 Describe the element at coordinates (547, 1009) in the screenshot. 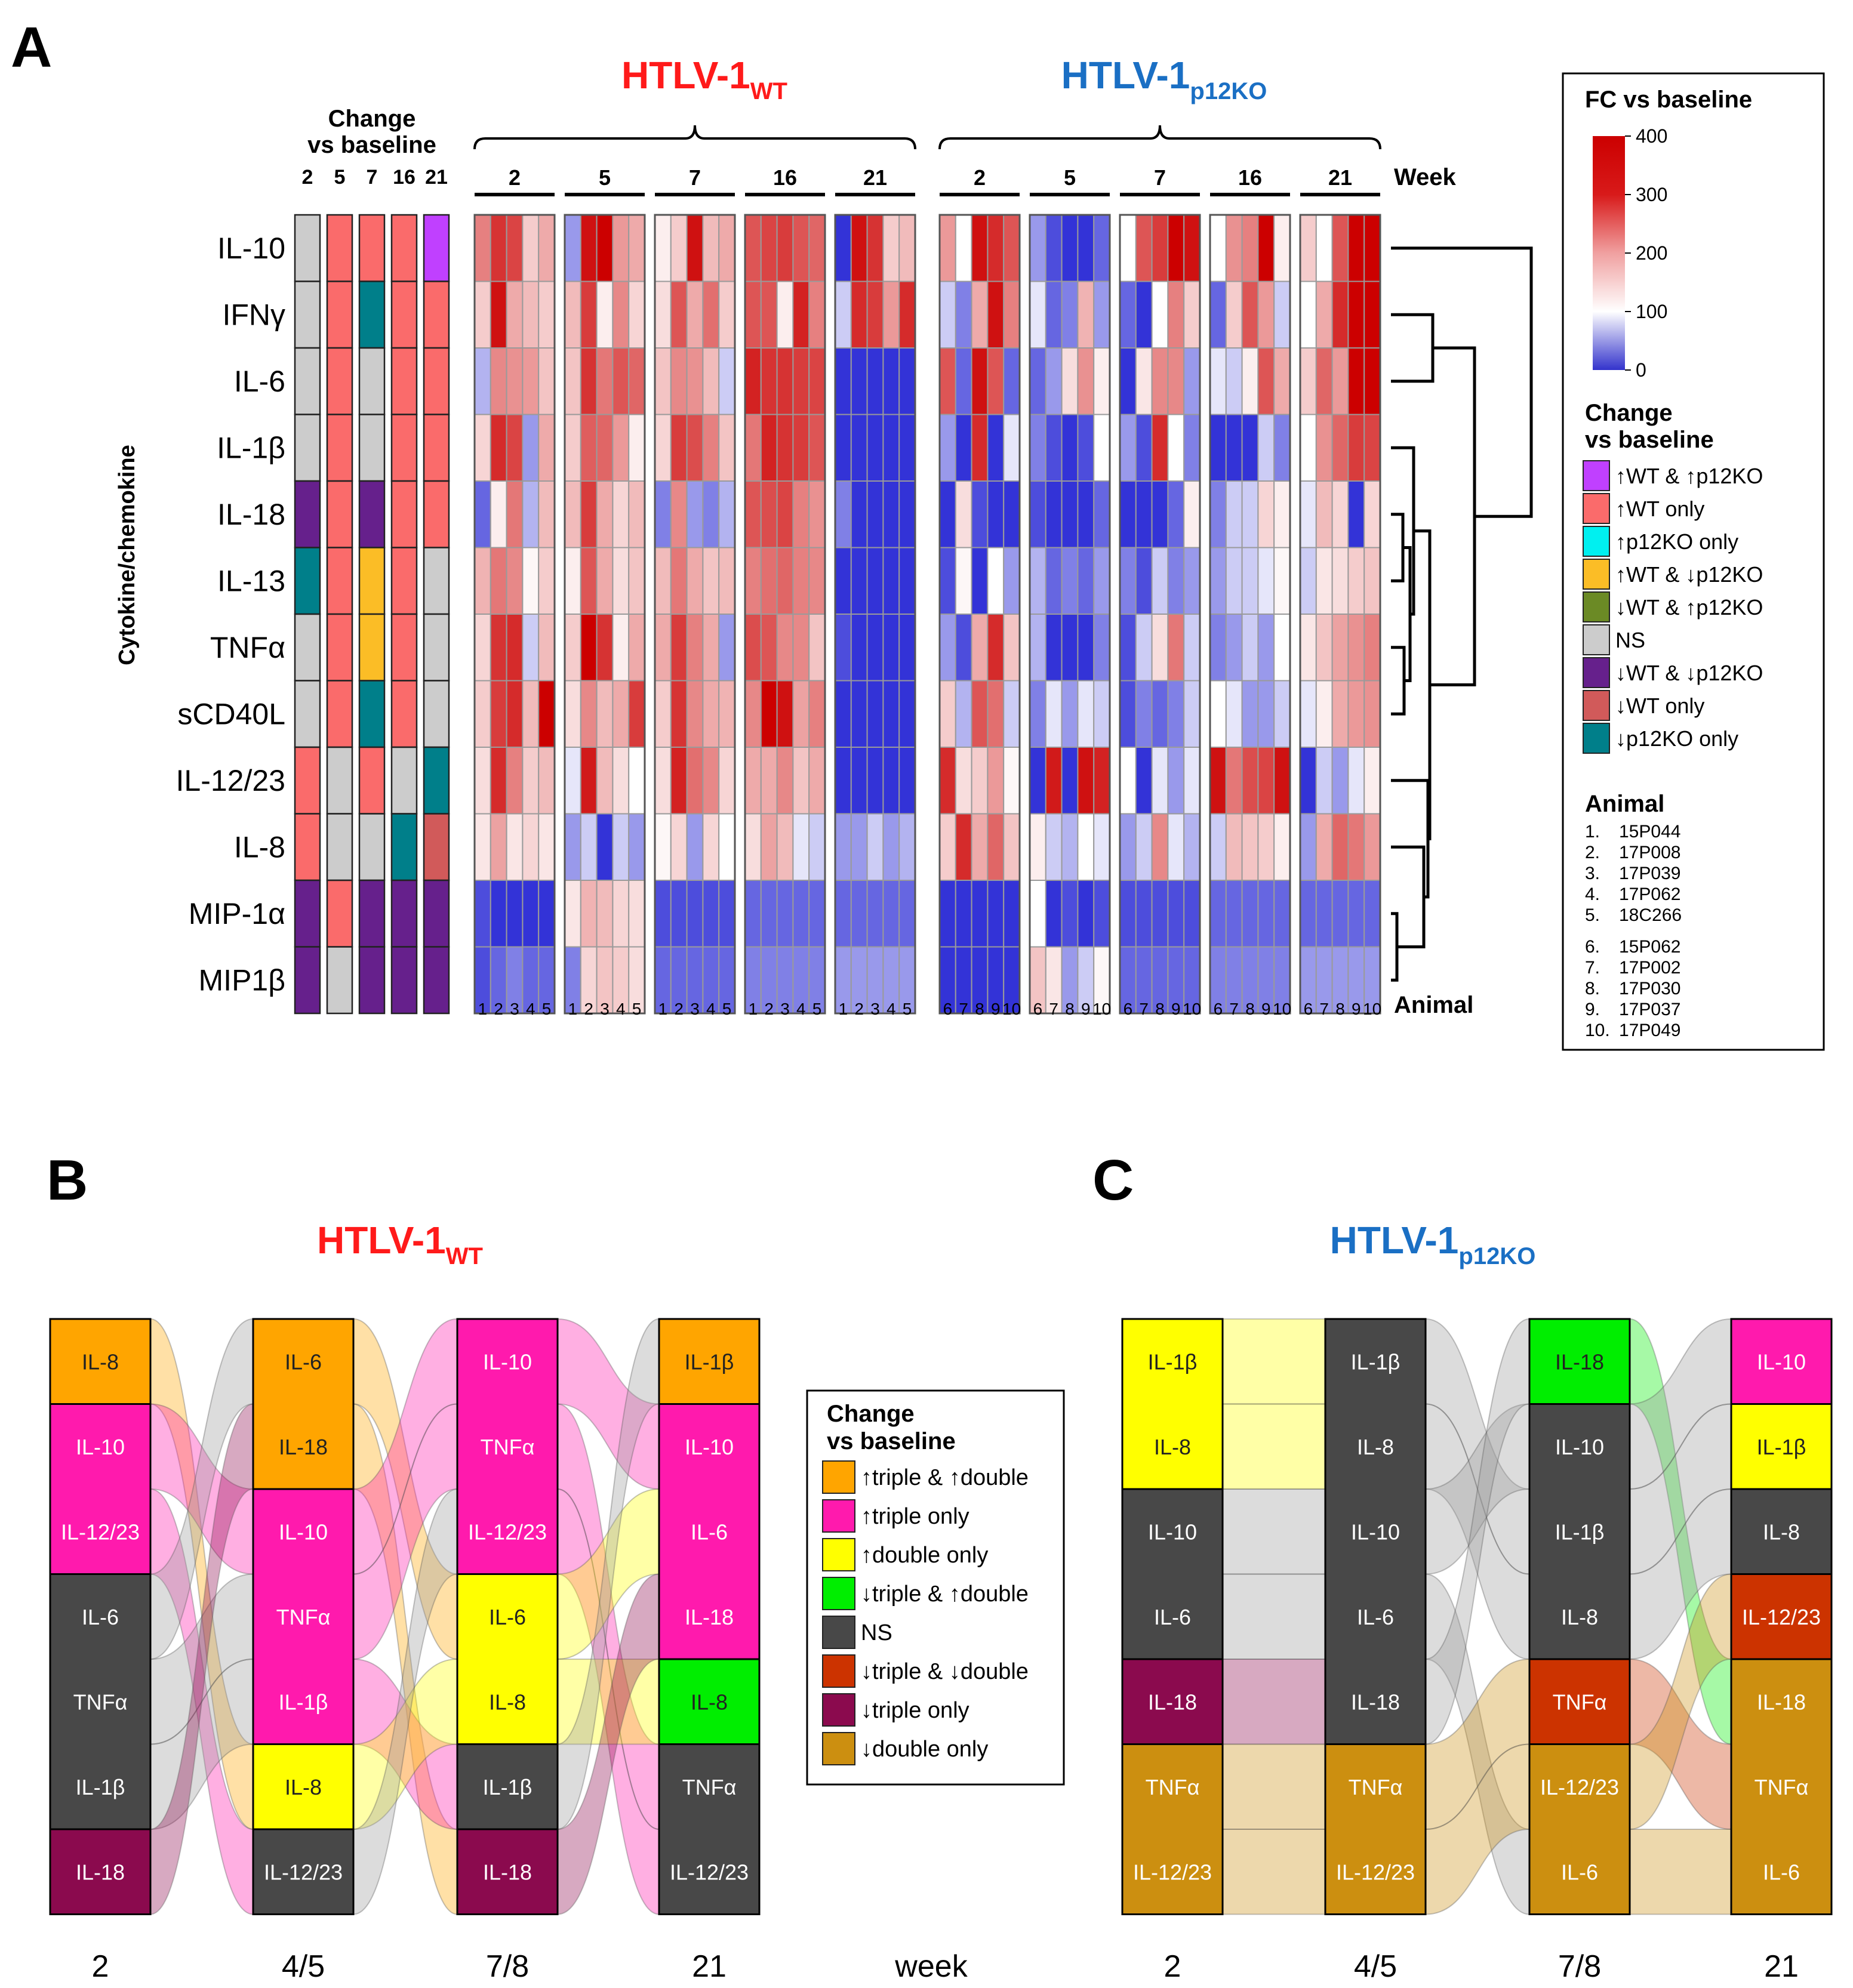

I see `animal-id: 5` at that location.